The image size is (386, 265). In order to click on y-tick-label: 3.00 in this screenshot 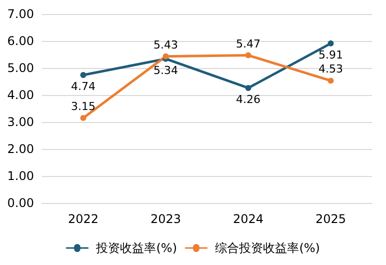, I will do `click(20, 122)`.